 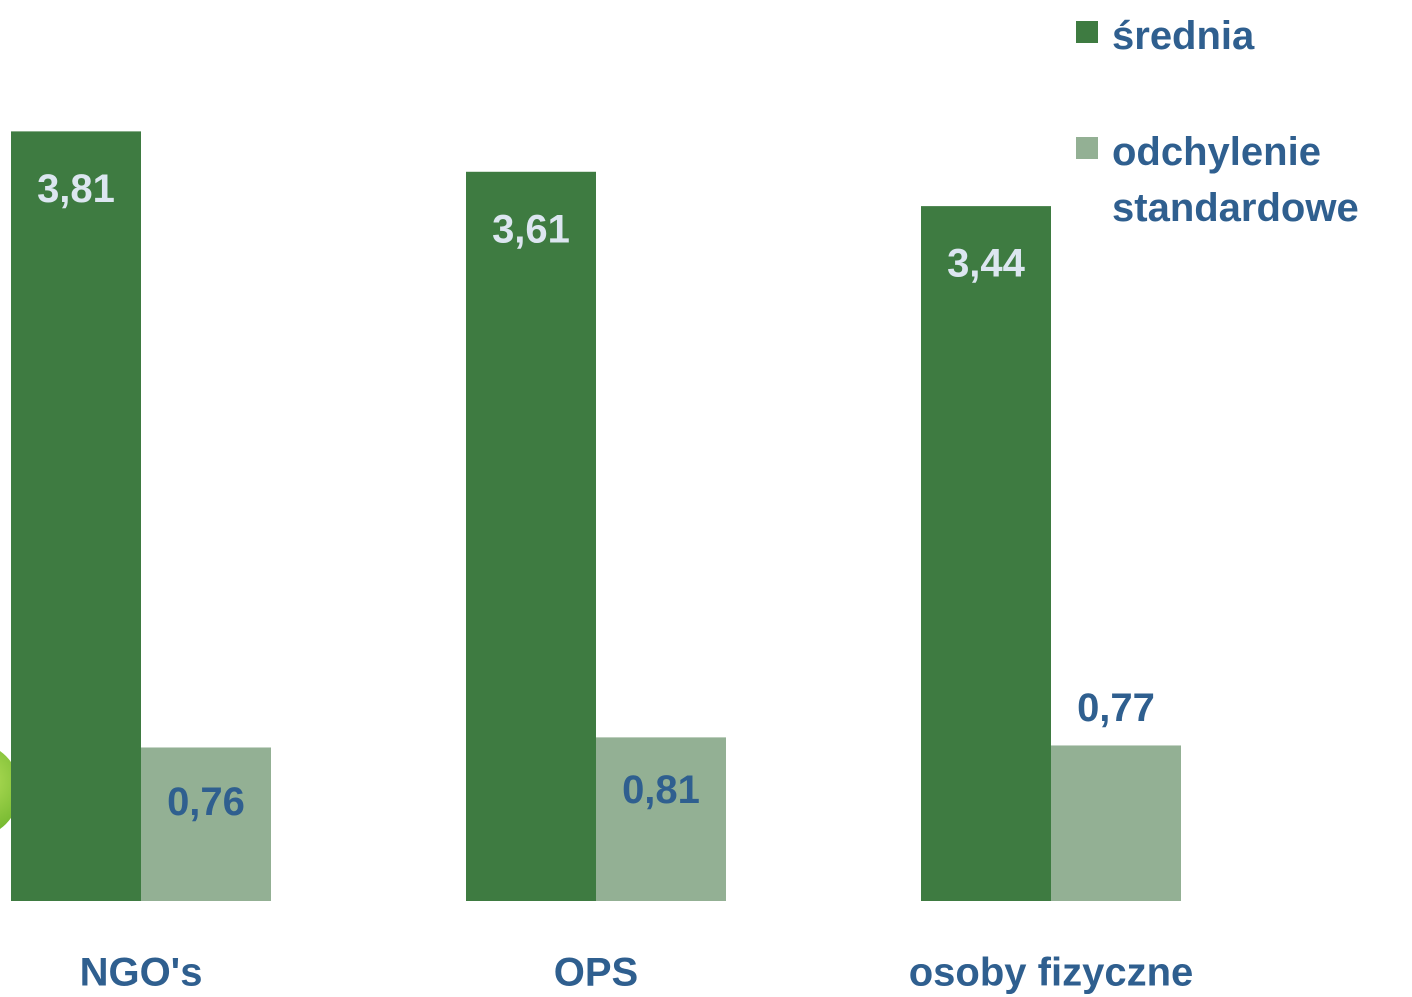 What do you see at coordinates (76, 189) in the screenshot?
I see `data-label: 3,81` at bounding box center [76, 189].